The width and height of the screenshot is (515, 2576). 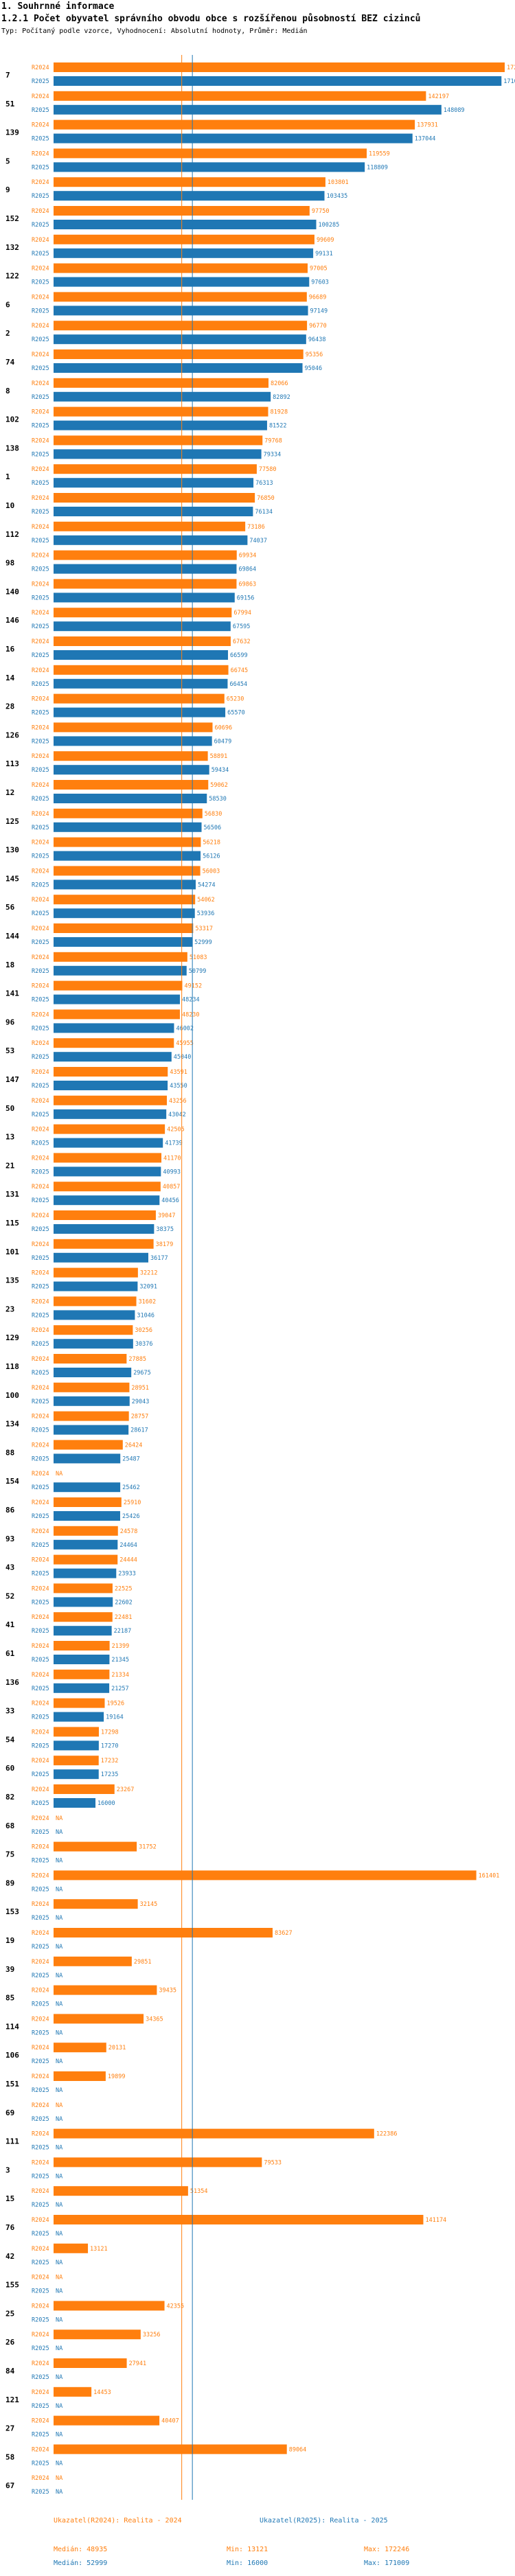 I want to click on data-label: 89064, so click(x=298, y=2449).